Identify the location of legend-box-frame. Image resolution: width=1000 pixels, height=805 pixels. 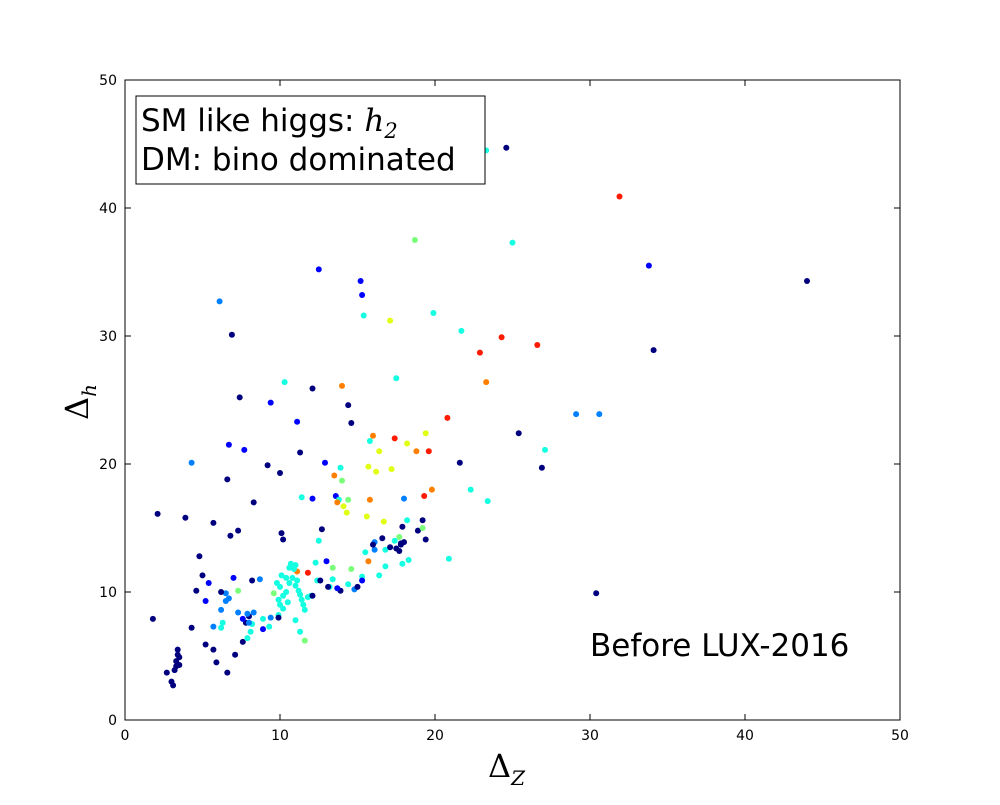
(310, 140).